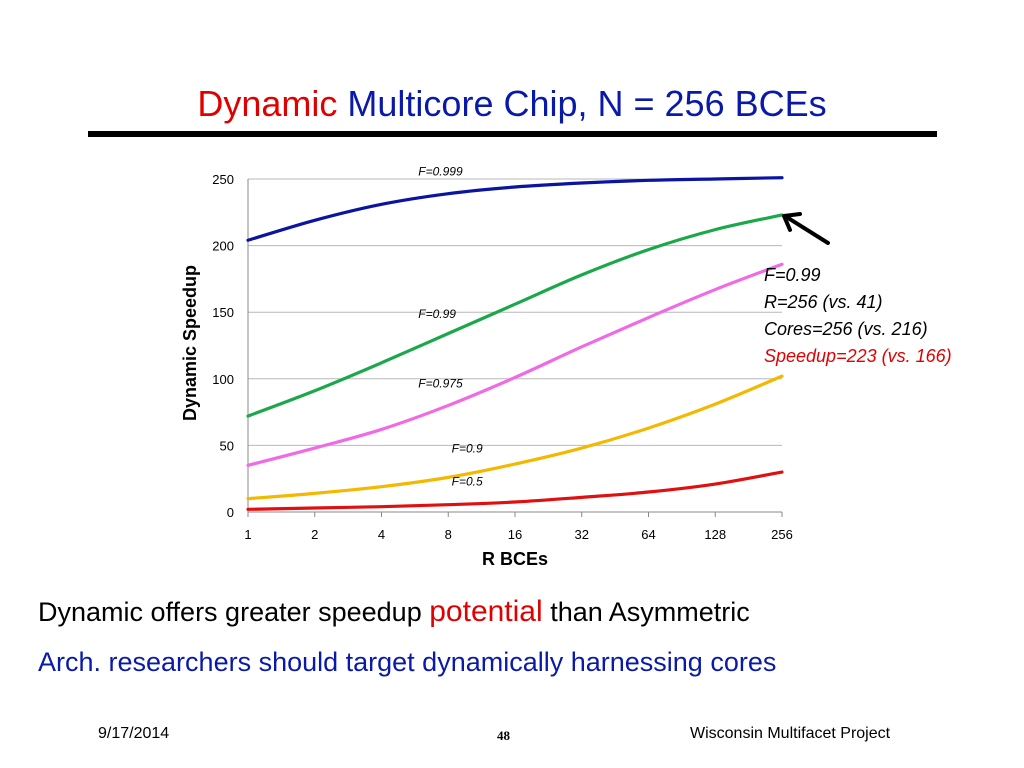 The image size is (1024, 768). Describe the element at coordinates (582, 534) in the screenshot. I see `x-tick-label: 32` at that location.